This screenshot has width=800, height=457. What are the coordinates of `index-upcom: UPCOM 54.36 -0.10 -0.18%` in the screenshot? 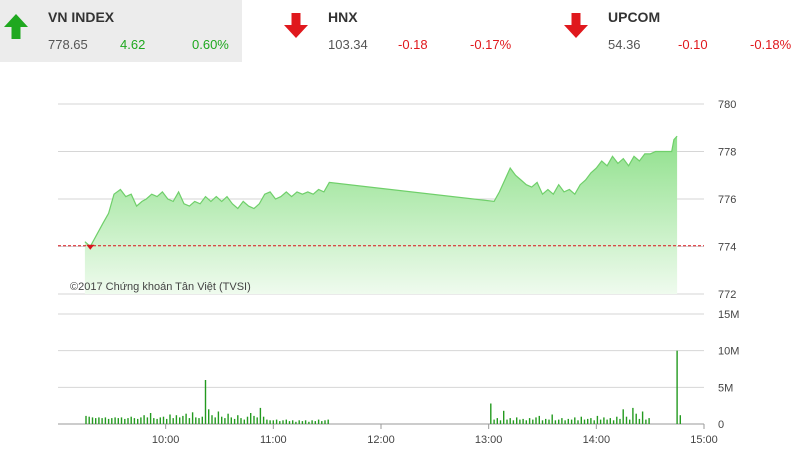 It's located at (680, 31).